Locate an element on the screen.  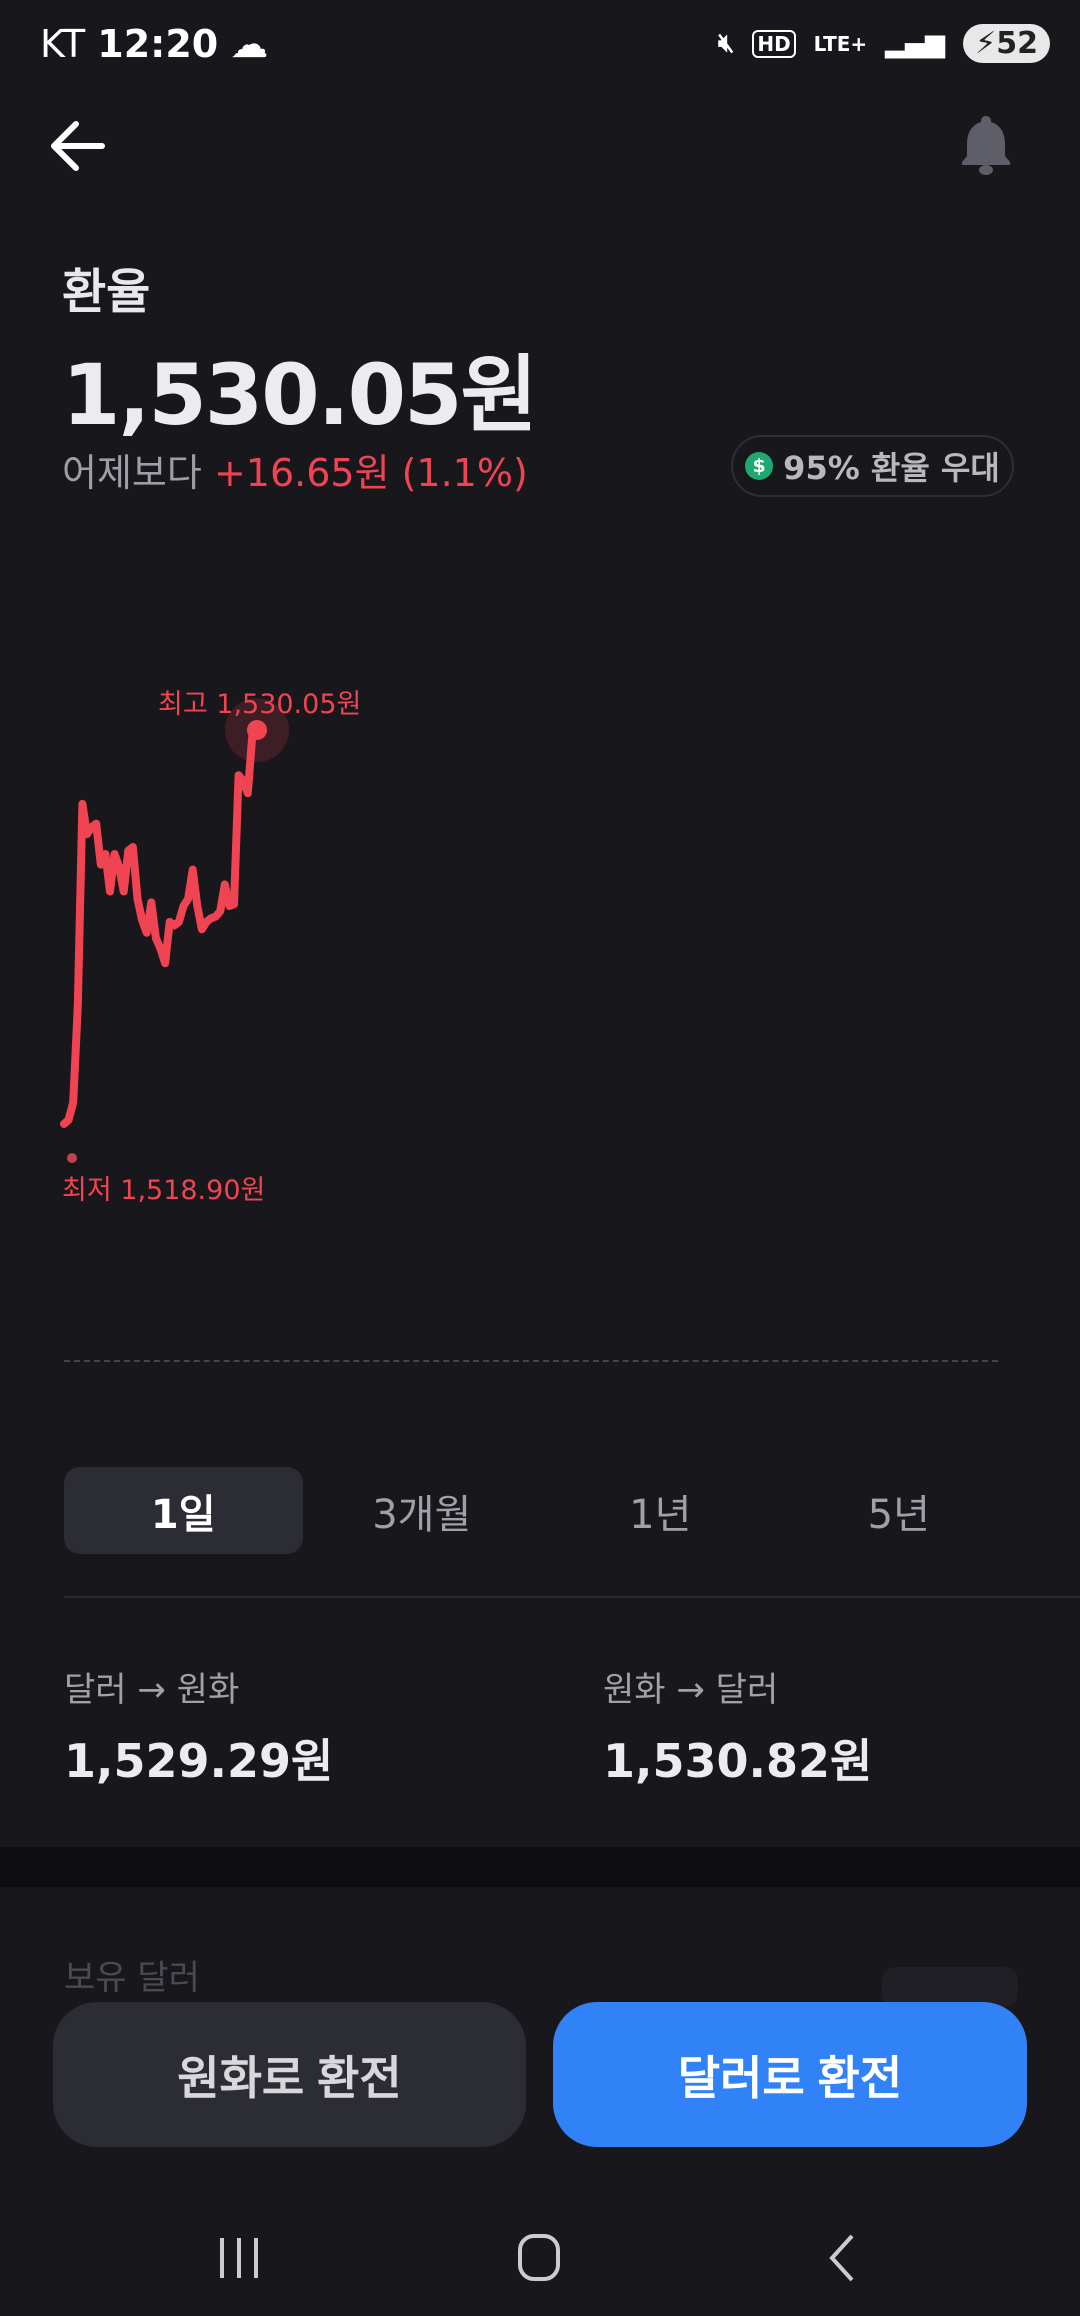
period-tabs: 1일 3개월 1년 5년 is located at coordinates (541, 1510).